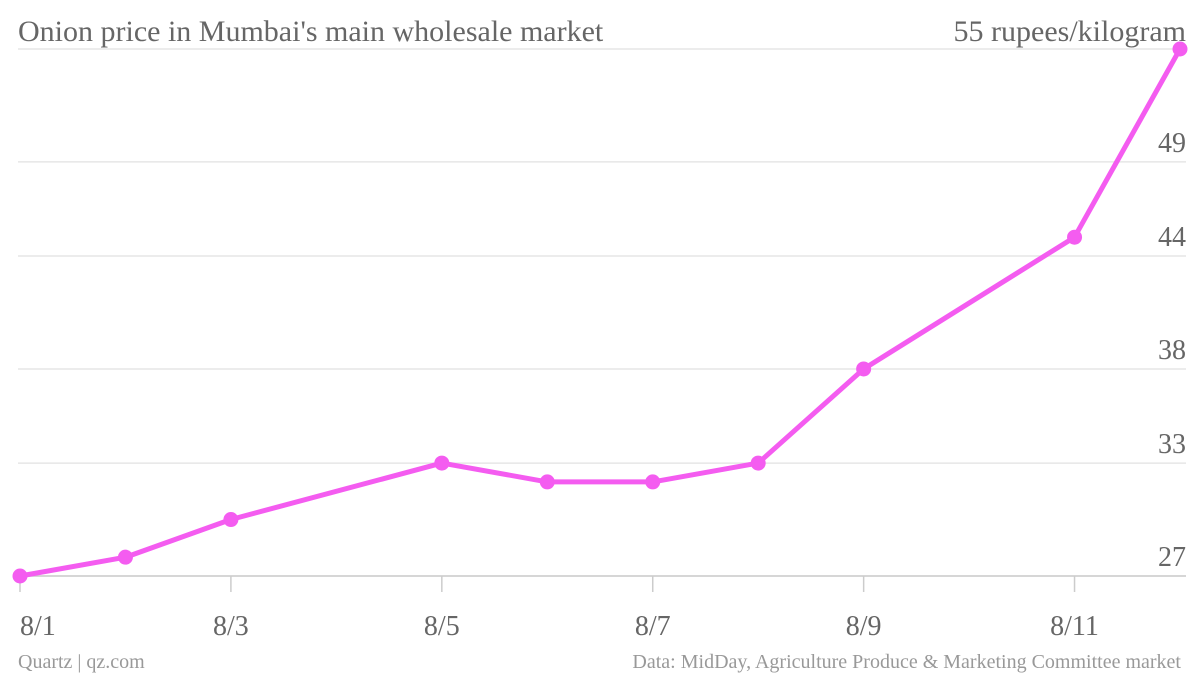 Image resolution: width=1200 pixels, height=676 pixels. Describe the element at coordinates (1172, 143) in the screenshot. I see `y-tick-label-49: 49` at that location.